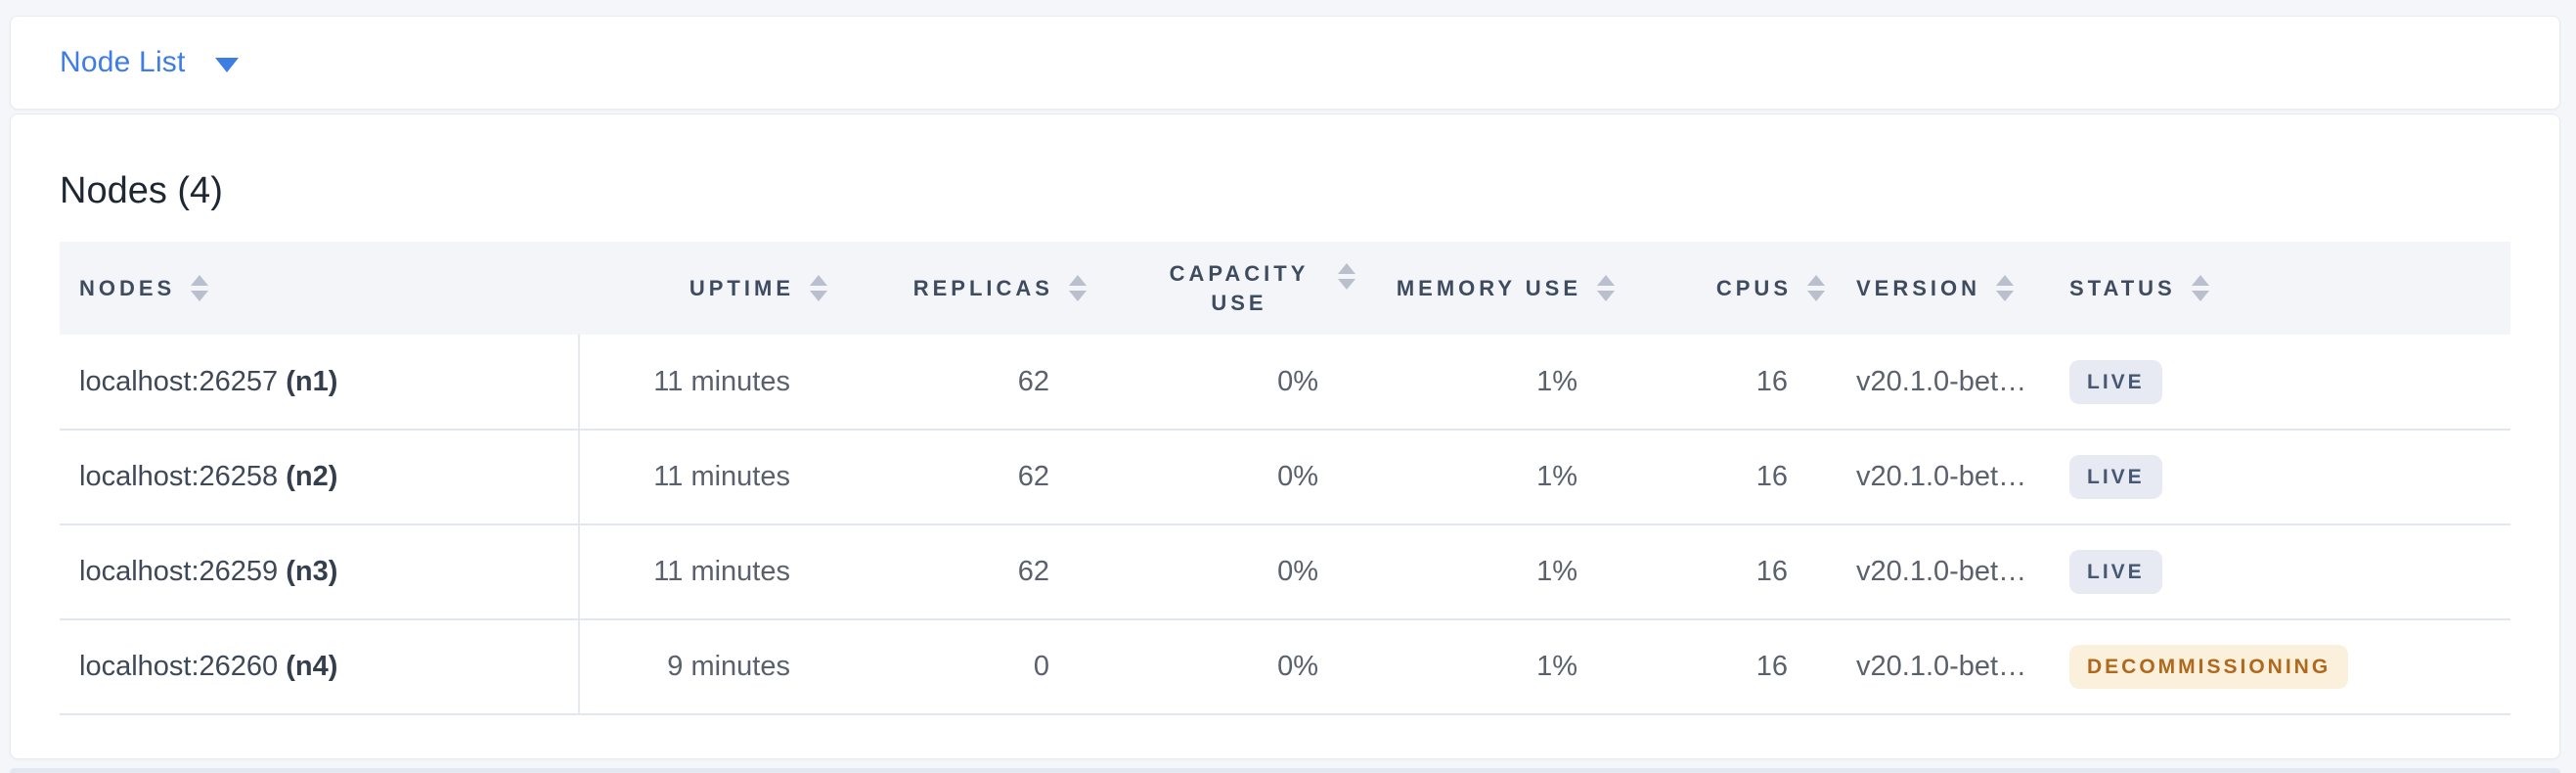 This screenshot has height=773, width=2576. Describe the element at coordinates (957, 667) in the screenshot. I see `replicas-cell: 0` at that location.